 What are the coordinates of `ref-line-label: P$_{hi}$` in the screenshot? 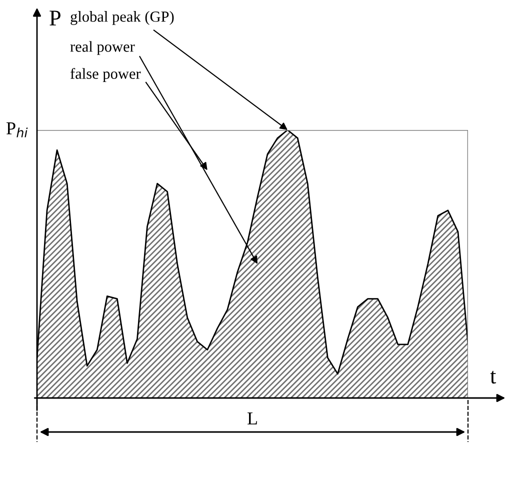 It's located at (17, 130).